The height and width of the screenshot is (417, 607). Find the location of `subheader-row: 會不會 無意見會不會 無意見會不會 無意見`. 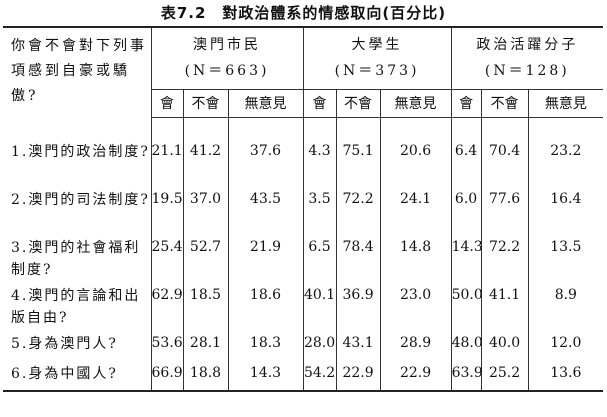

subheader-row: 會不會 無意見會不會 無意見會不會 無意見 is located at coordinates (303, 103).